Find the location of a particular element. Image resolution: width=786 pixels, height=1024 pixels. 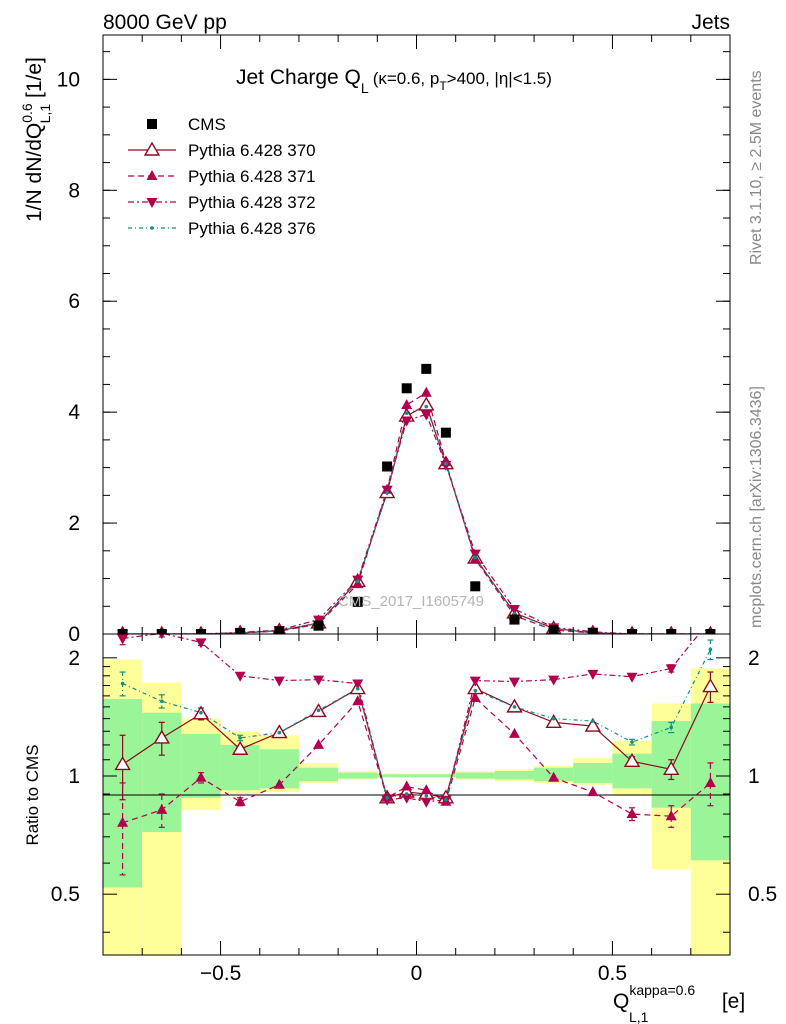

legend-label: CMS is located at coordinates (207, 124).